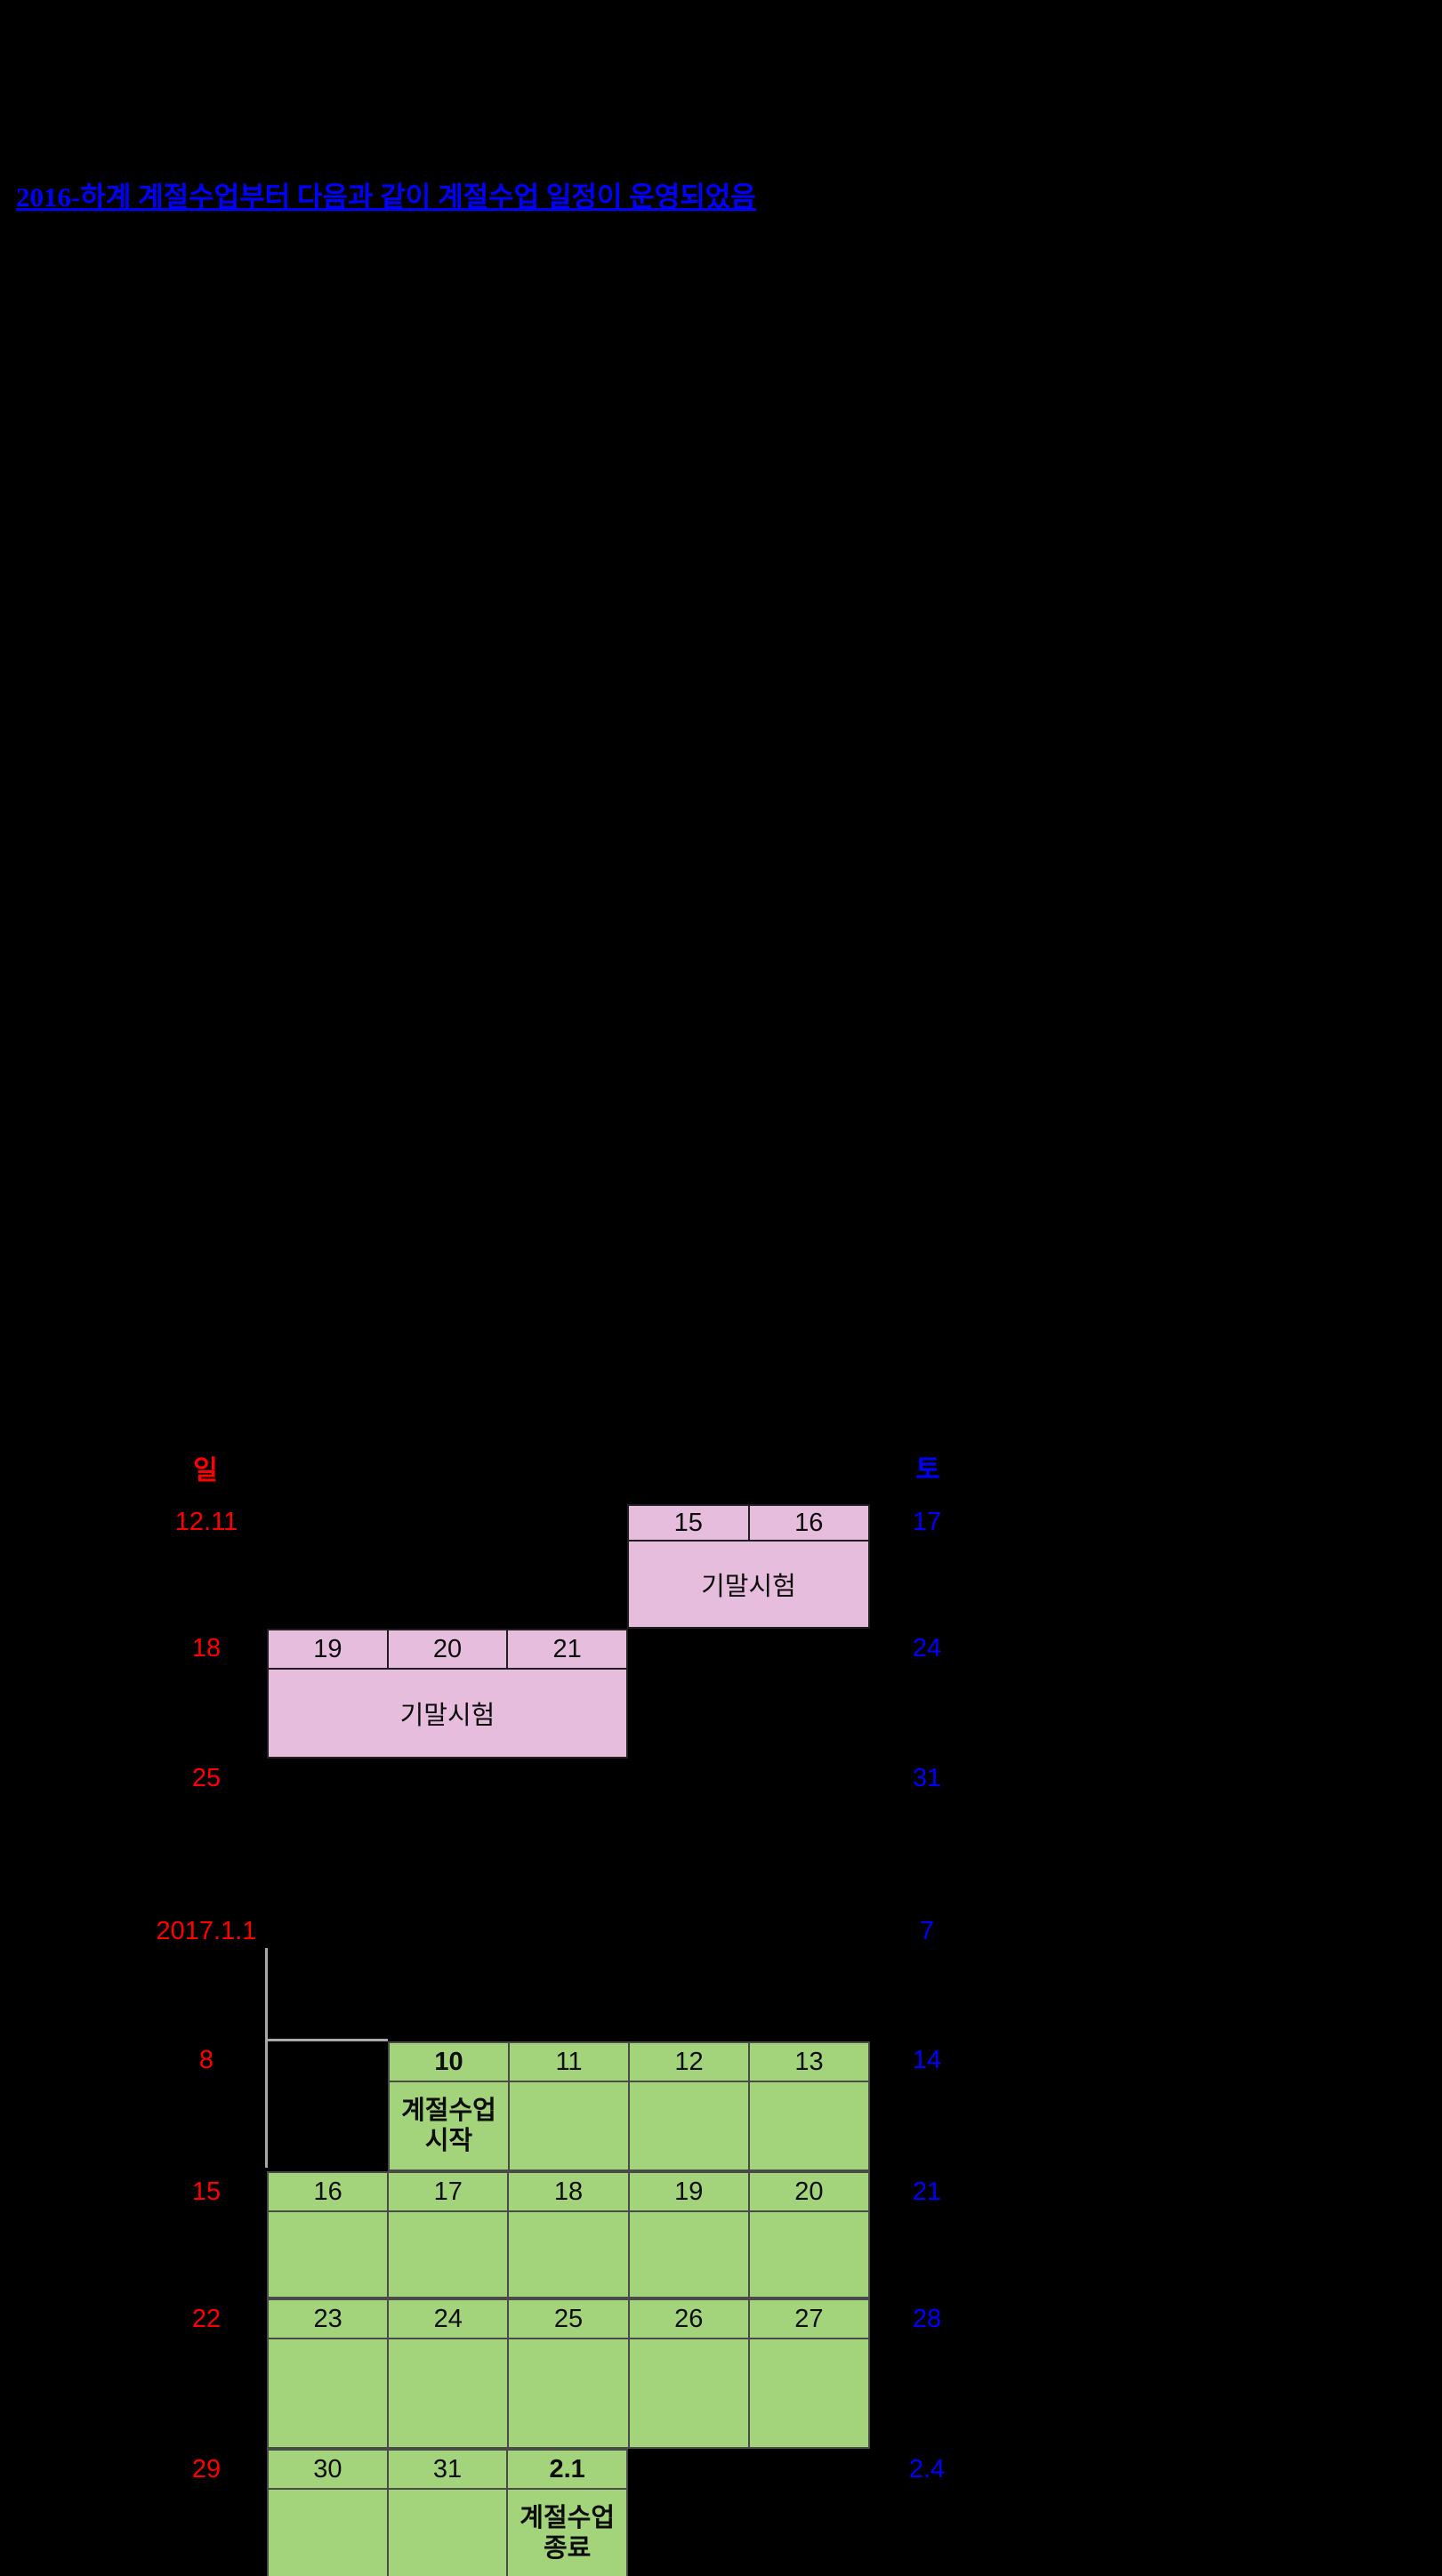 The width and height of the screenshot is (1442, 2576). I want to click on week5-saturday-label: 14, so click(927, 2060).